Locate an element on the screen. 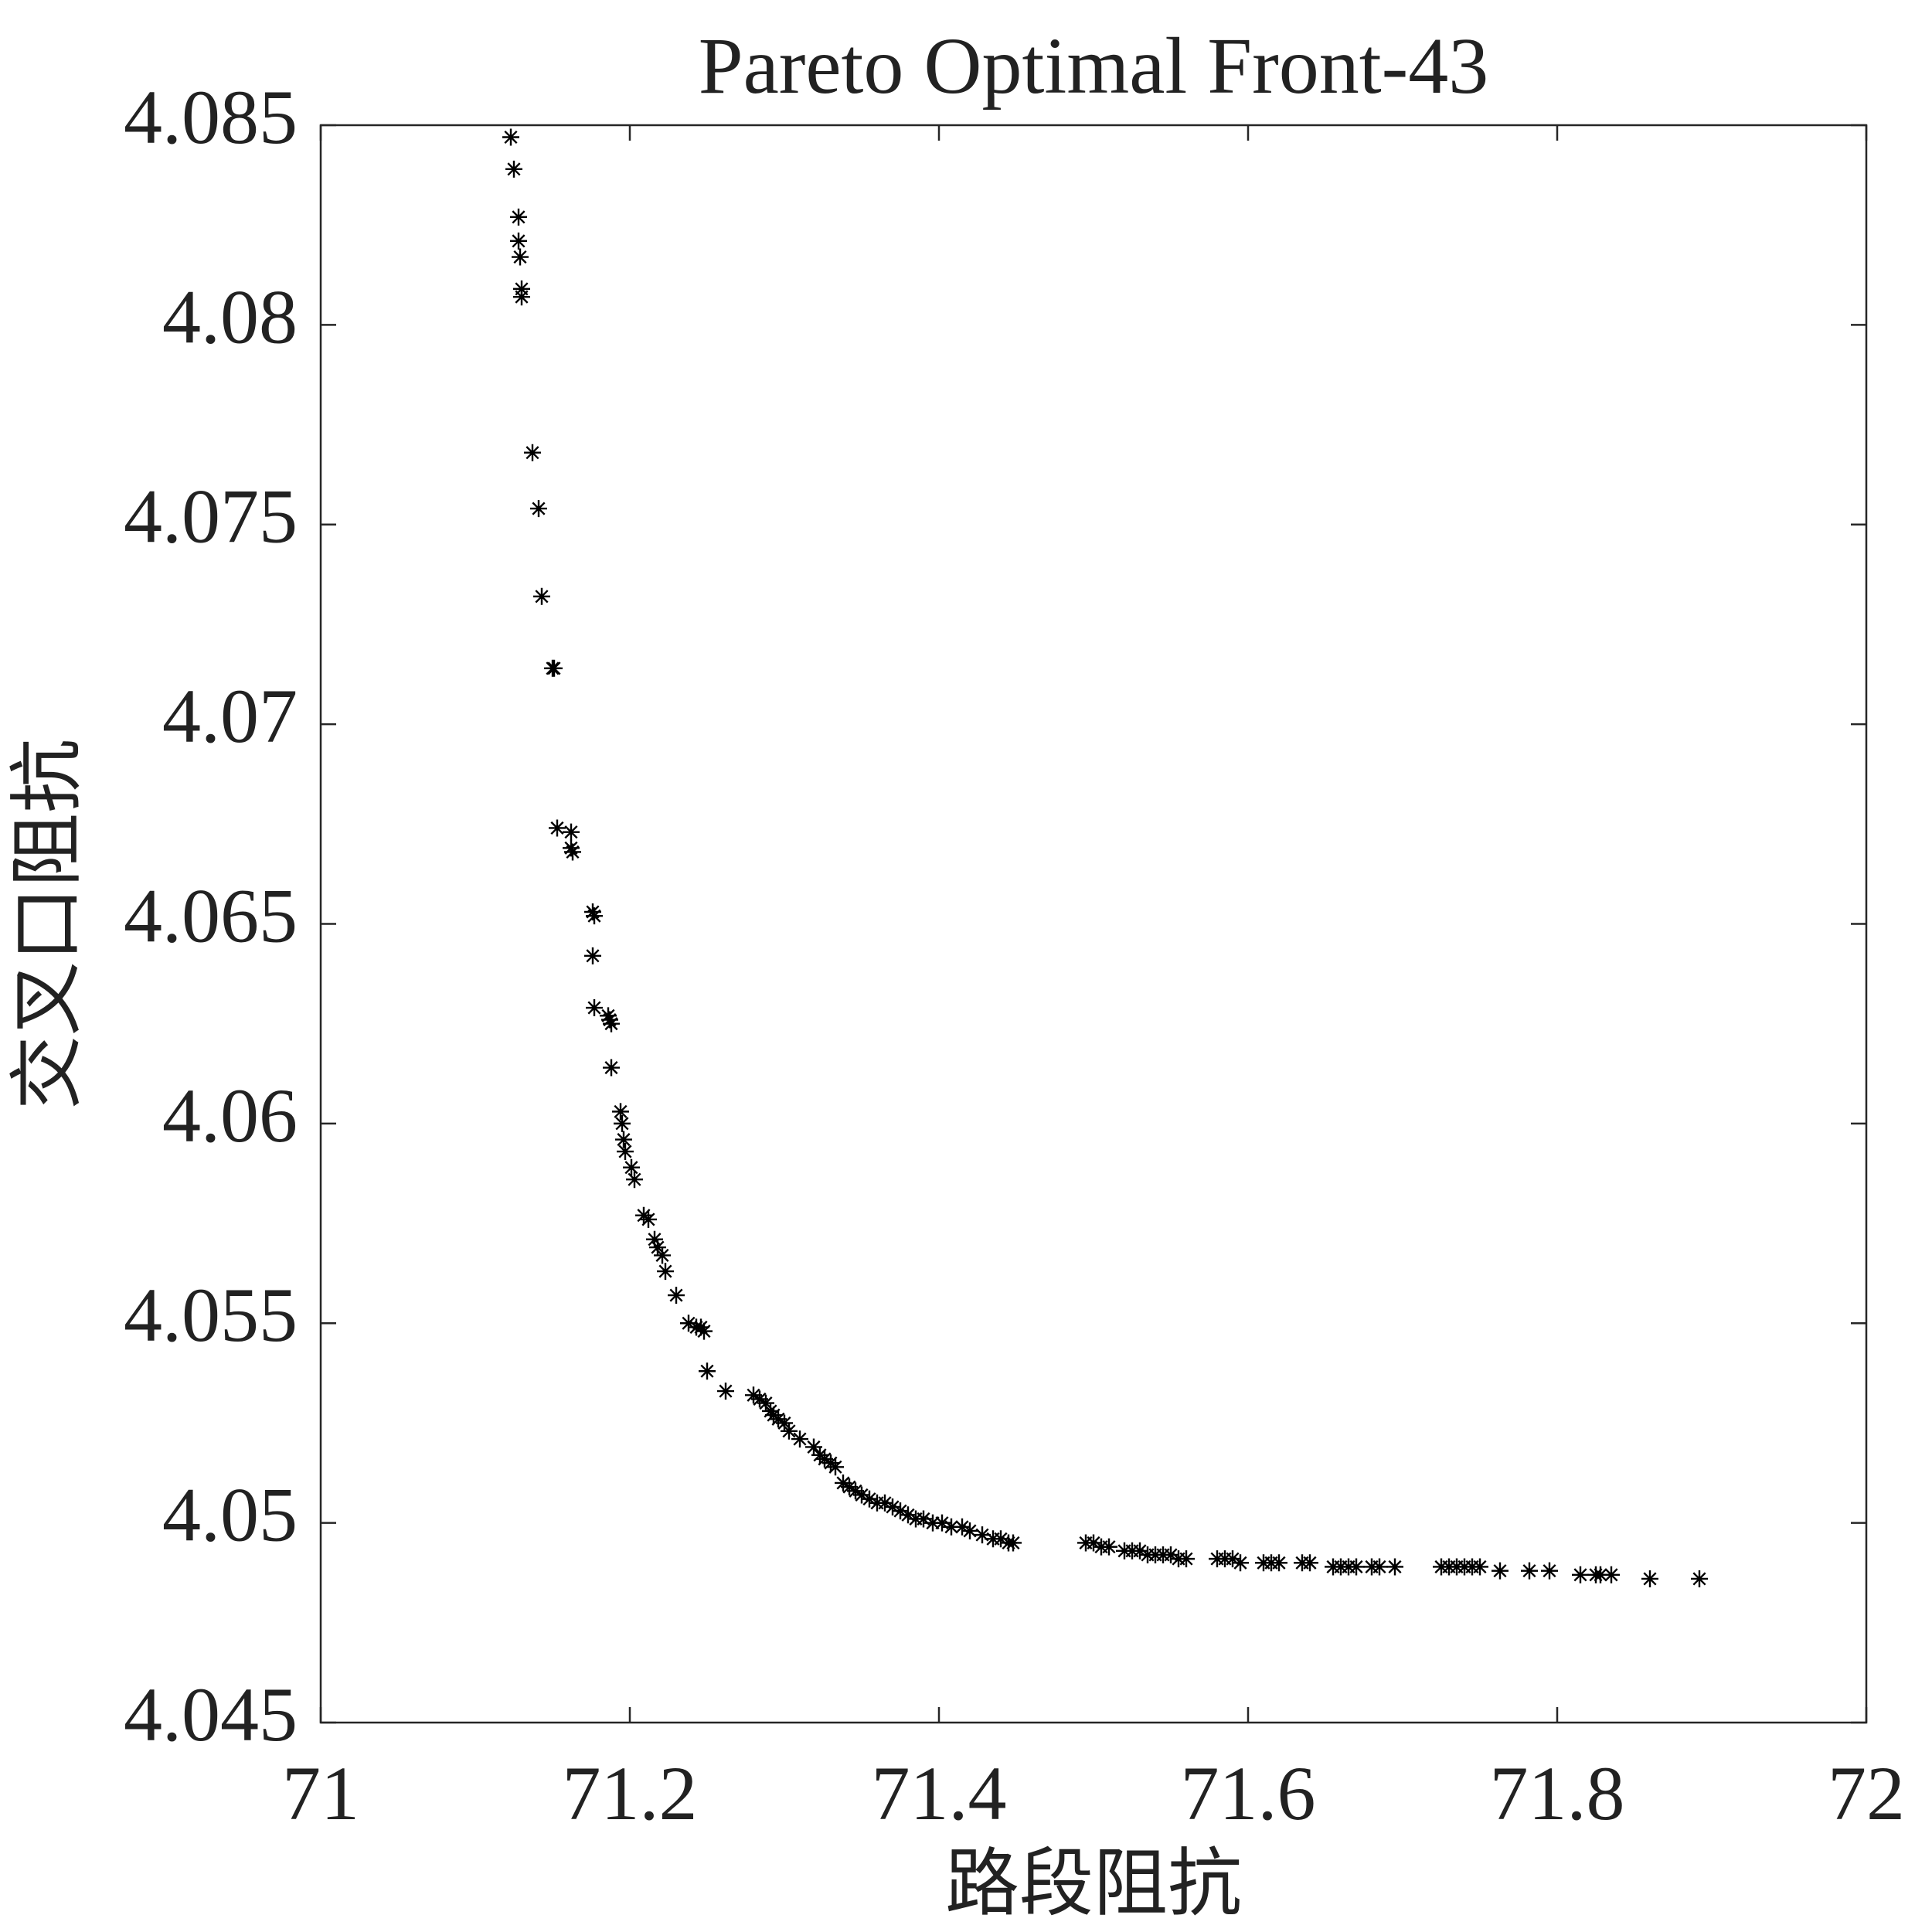 Image resolution: width=1932 pixels, height=1932 pixels. x-tick-label: 71.2 is located at coordinates (631, 1793).